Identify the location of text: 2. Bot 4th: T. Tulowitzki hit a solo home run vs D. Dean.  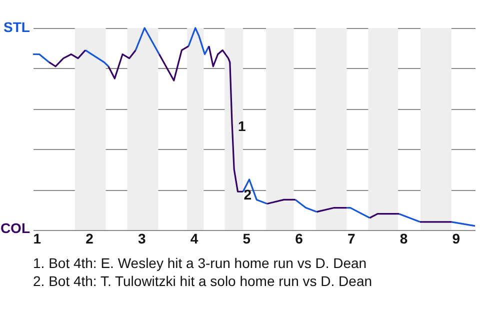
(203, 281).